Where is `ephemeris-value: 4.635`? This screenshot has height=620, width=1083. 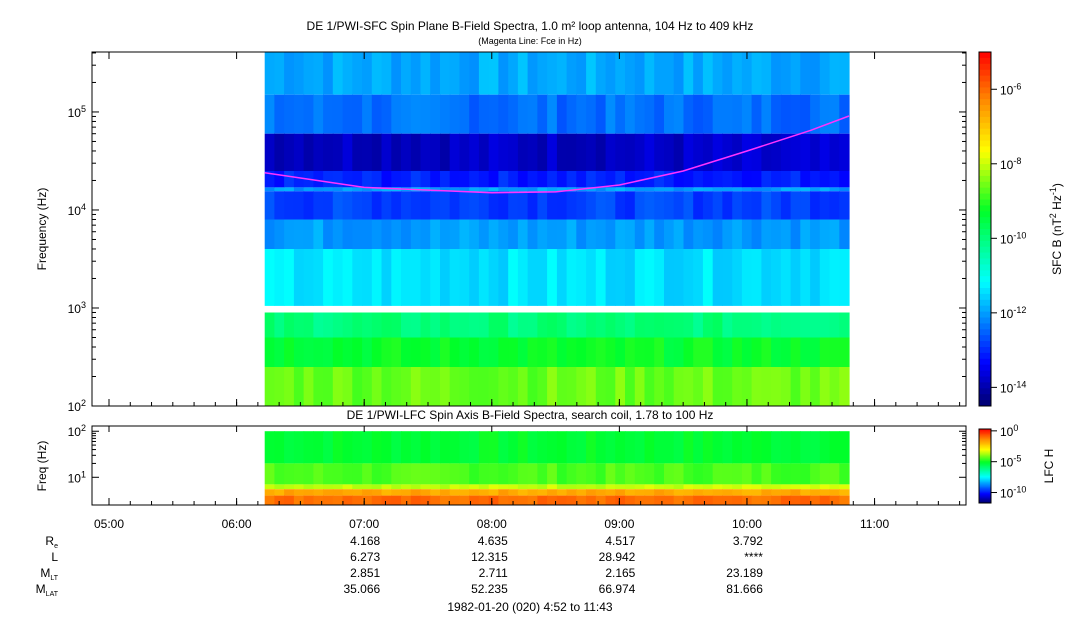
ephemeris-value: 4.635 is located at coordinates (493, 541).